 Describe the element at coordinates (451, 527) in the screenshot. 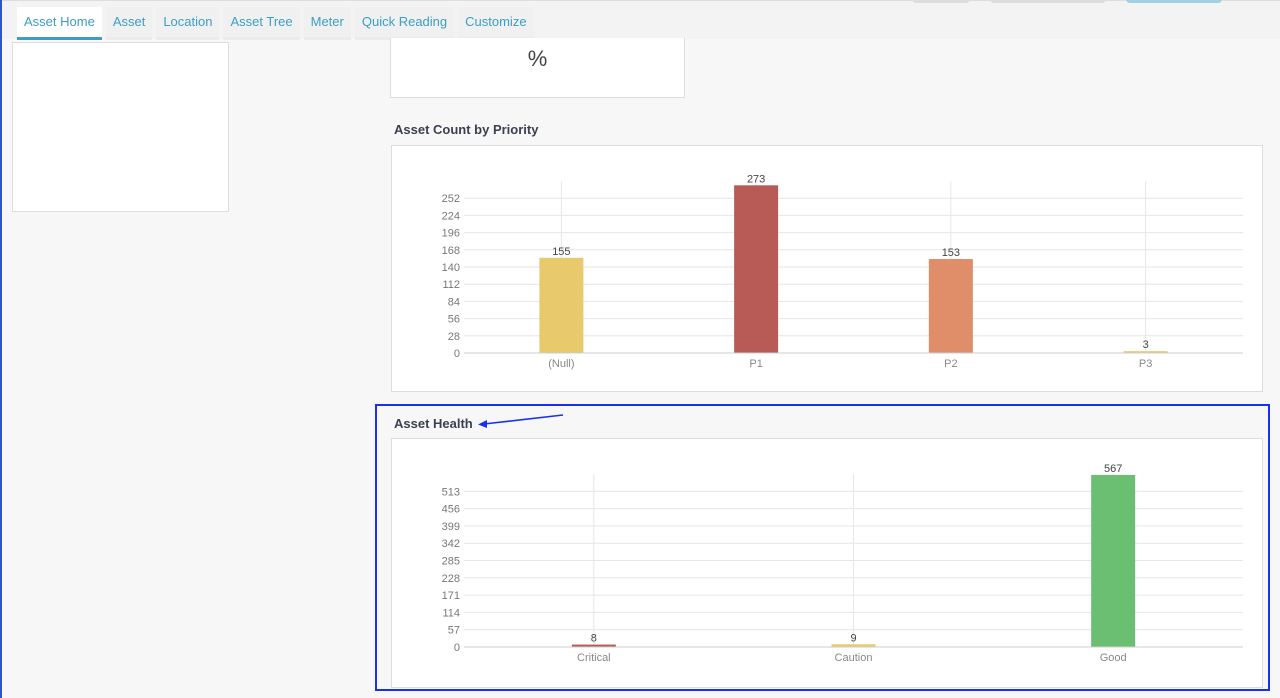

I see `y-tick-label: 399` at that location.